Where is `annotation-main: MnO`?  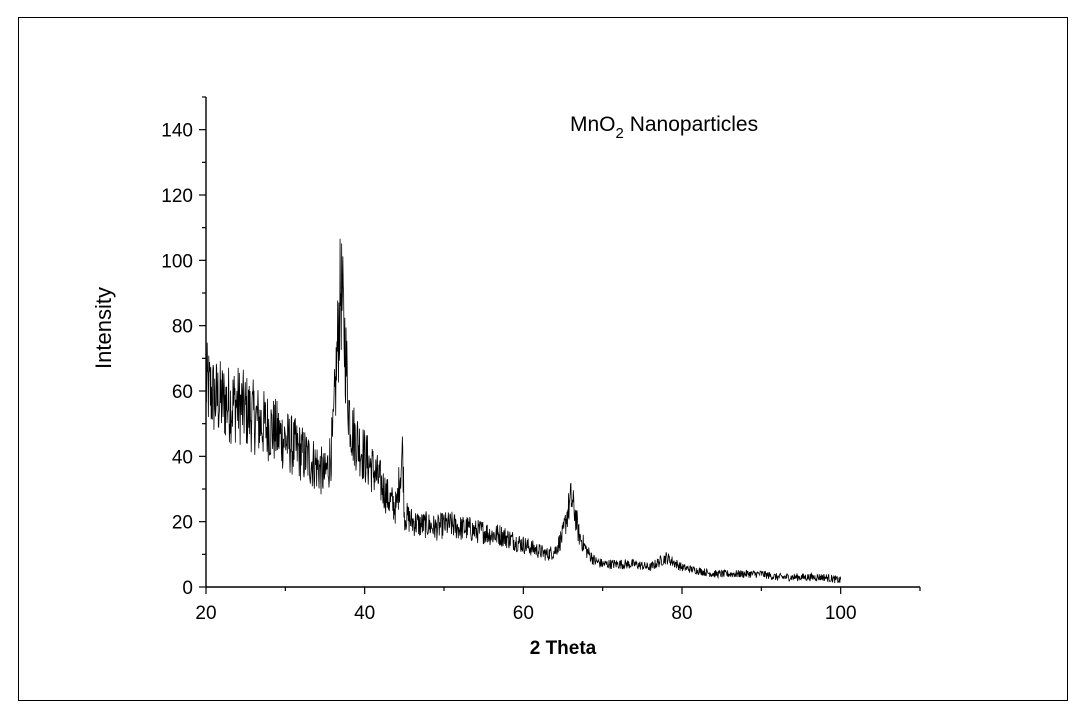 annotation-main: MnO is located at coordinates (593, 124).